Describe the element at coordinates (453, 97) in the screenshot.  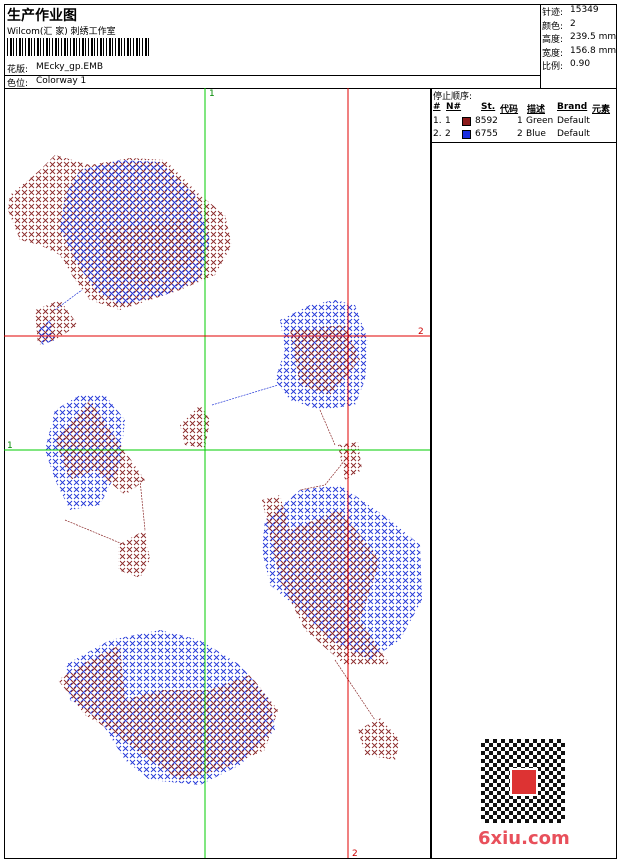
I see `table-title: 停止顺序:` at that location.